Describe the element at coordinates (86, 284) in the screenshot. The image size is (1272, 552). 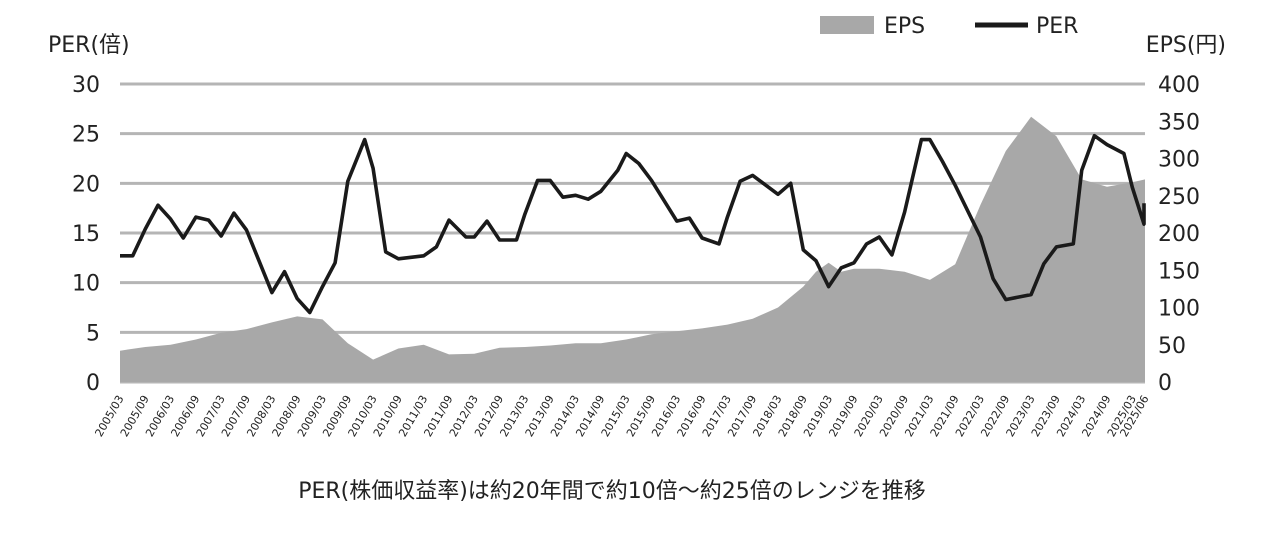
I see `left-tick-label: 10` at that location.